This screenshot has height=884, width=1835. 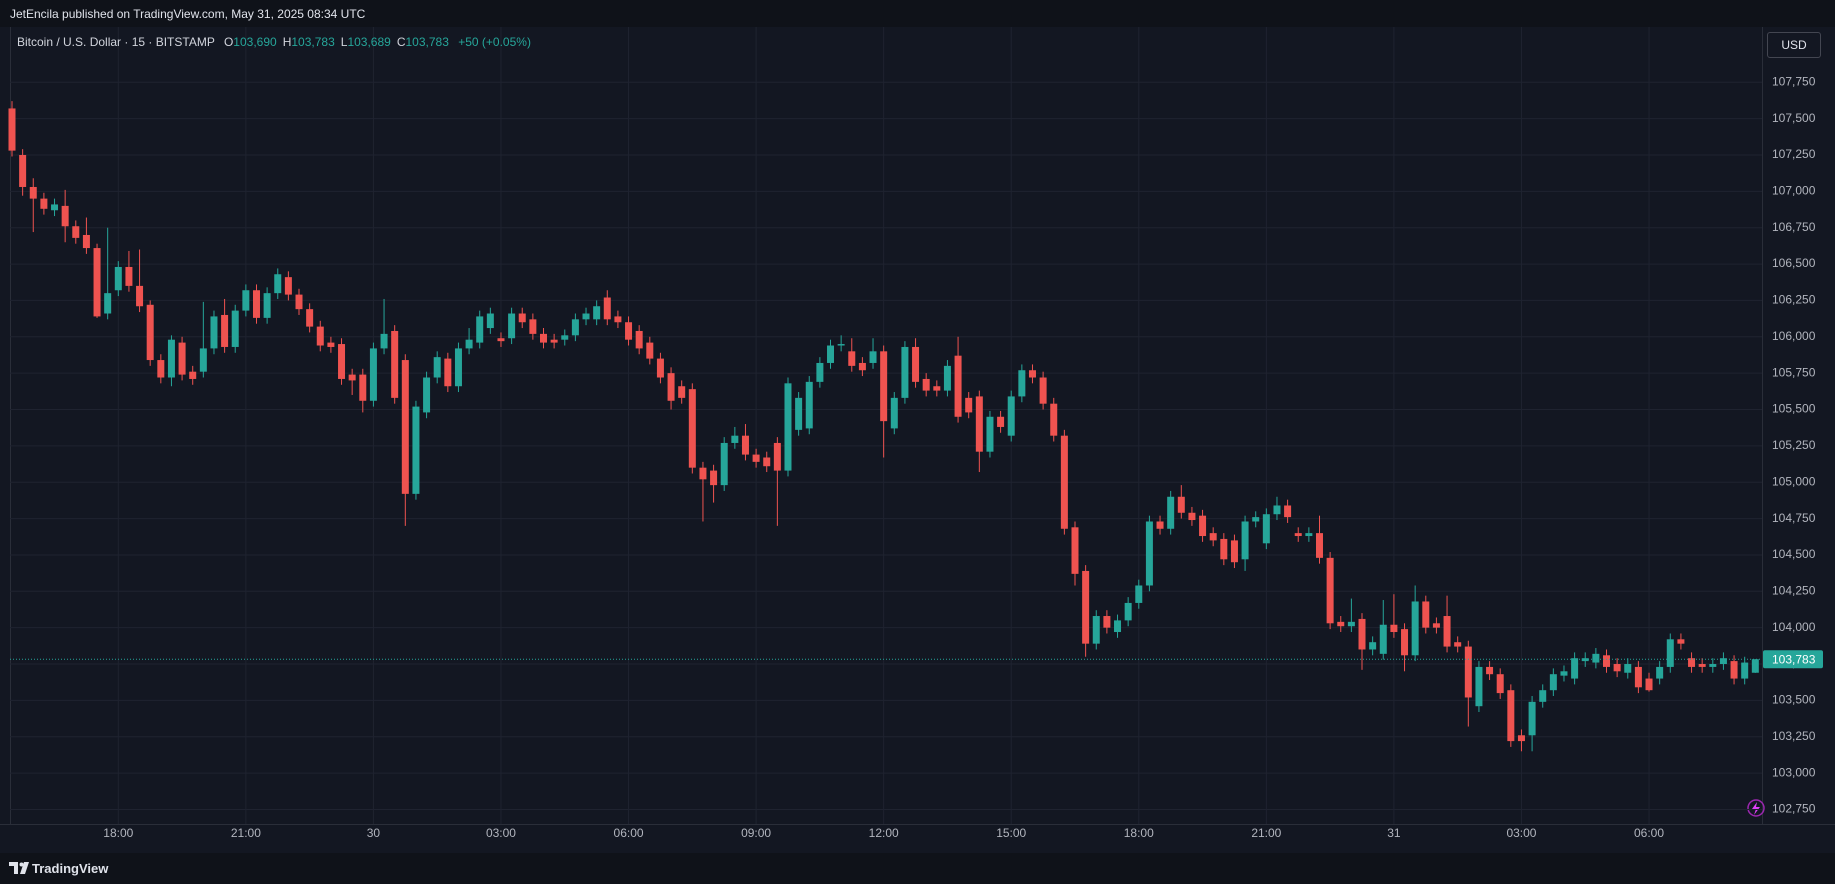 I want to click on y-tick-label: 104,250, so click(x=1794, y=590).